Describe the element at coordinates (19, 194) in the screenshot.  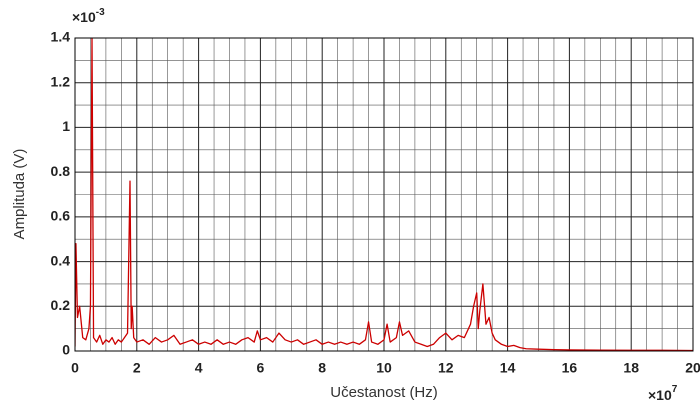
I see `y-axis-label: Amplituda (V)` at that location.